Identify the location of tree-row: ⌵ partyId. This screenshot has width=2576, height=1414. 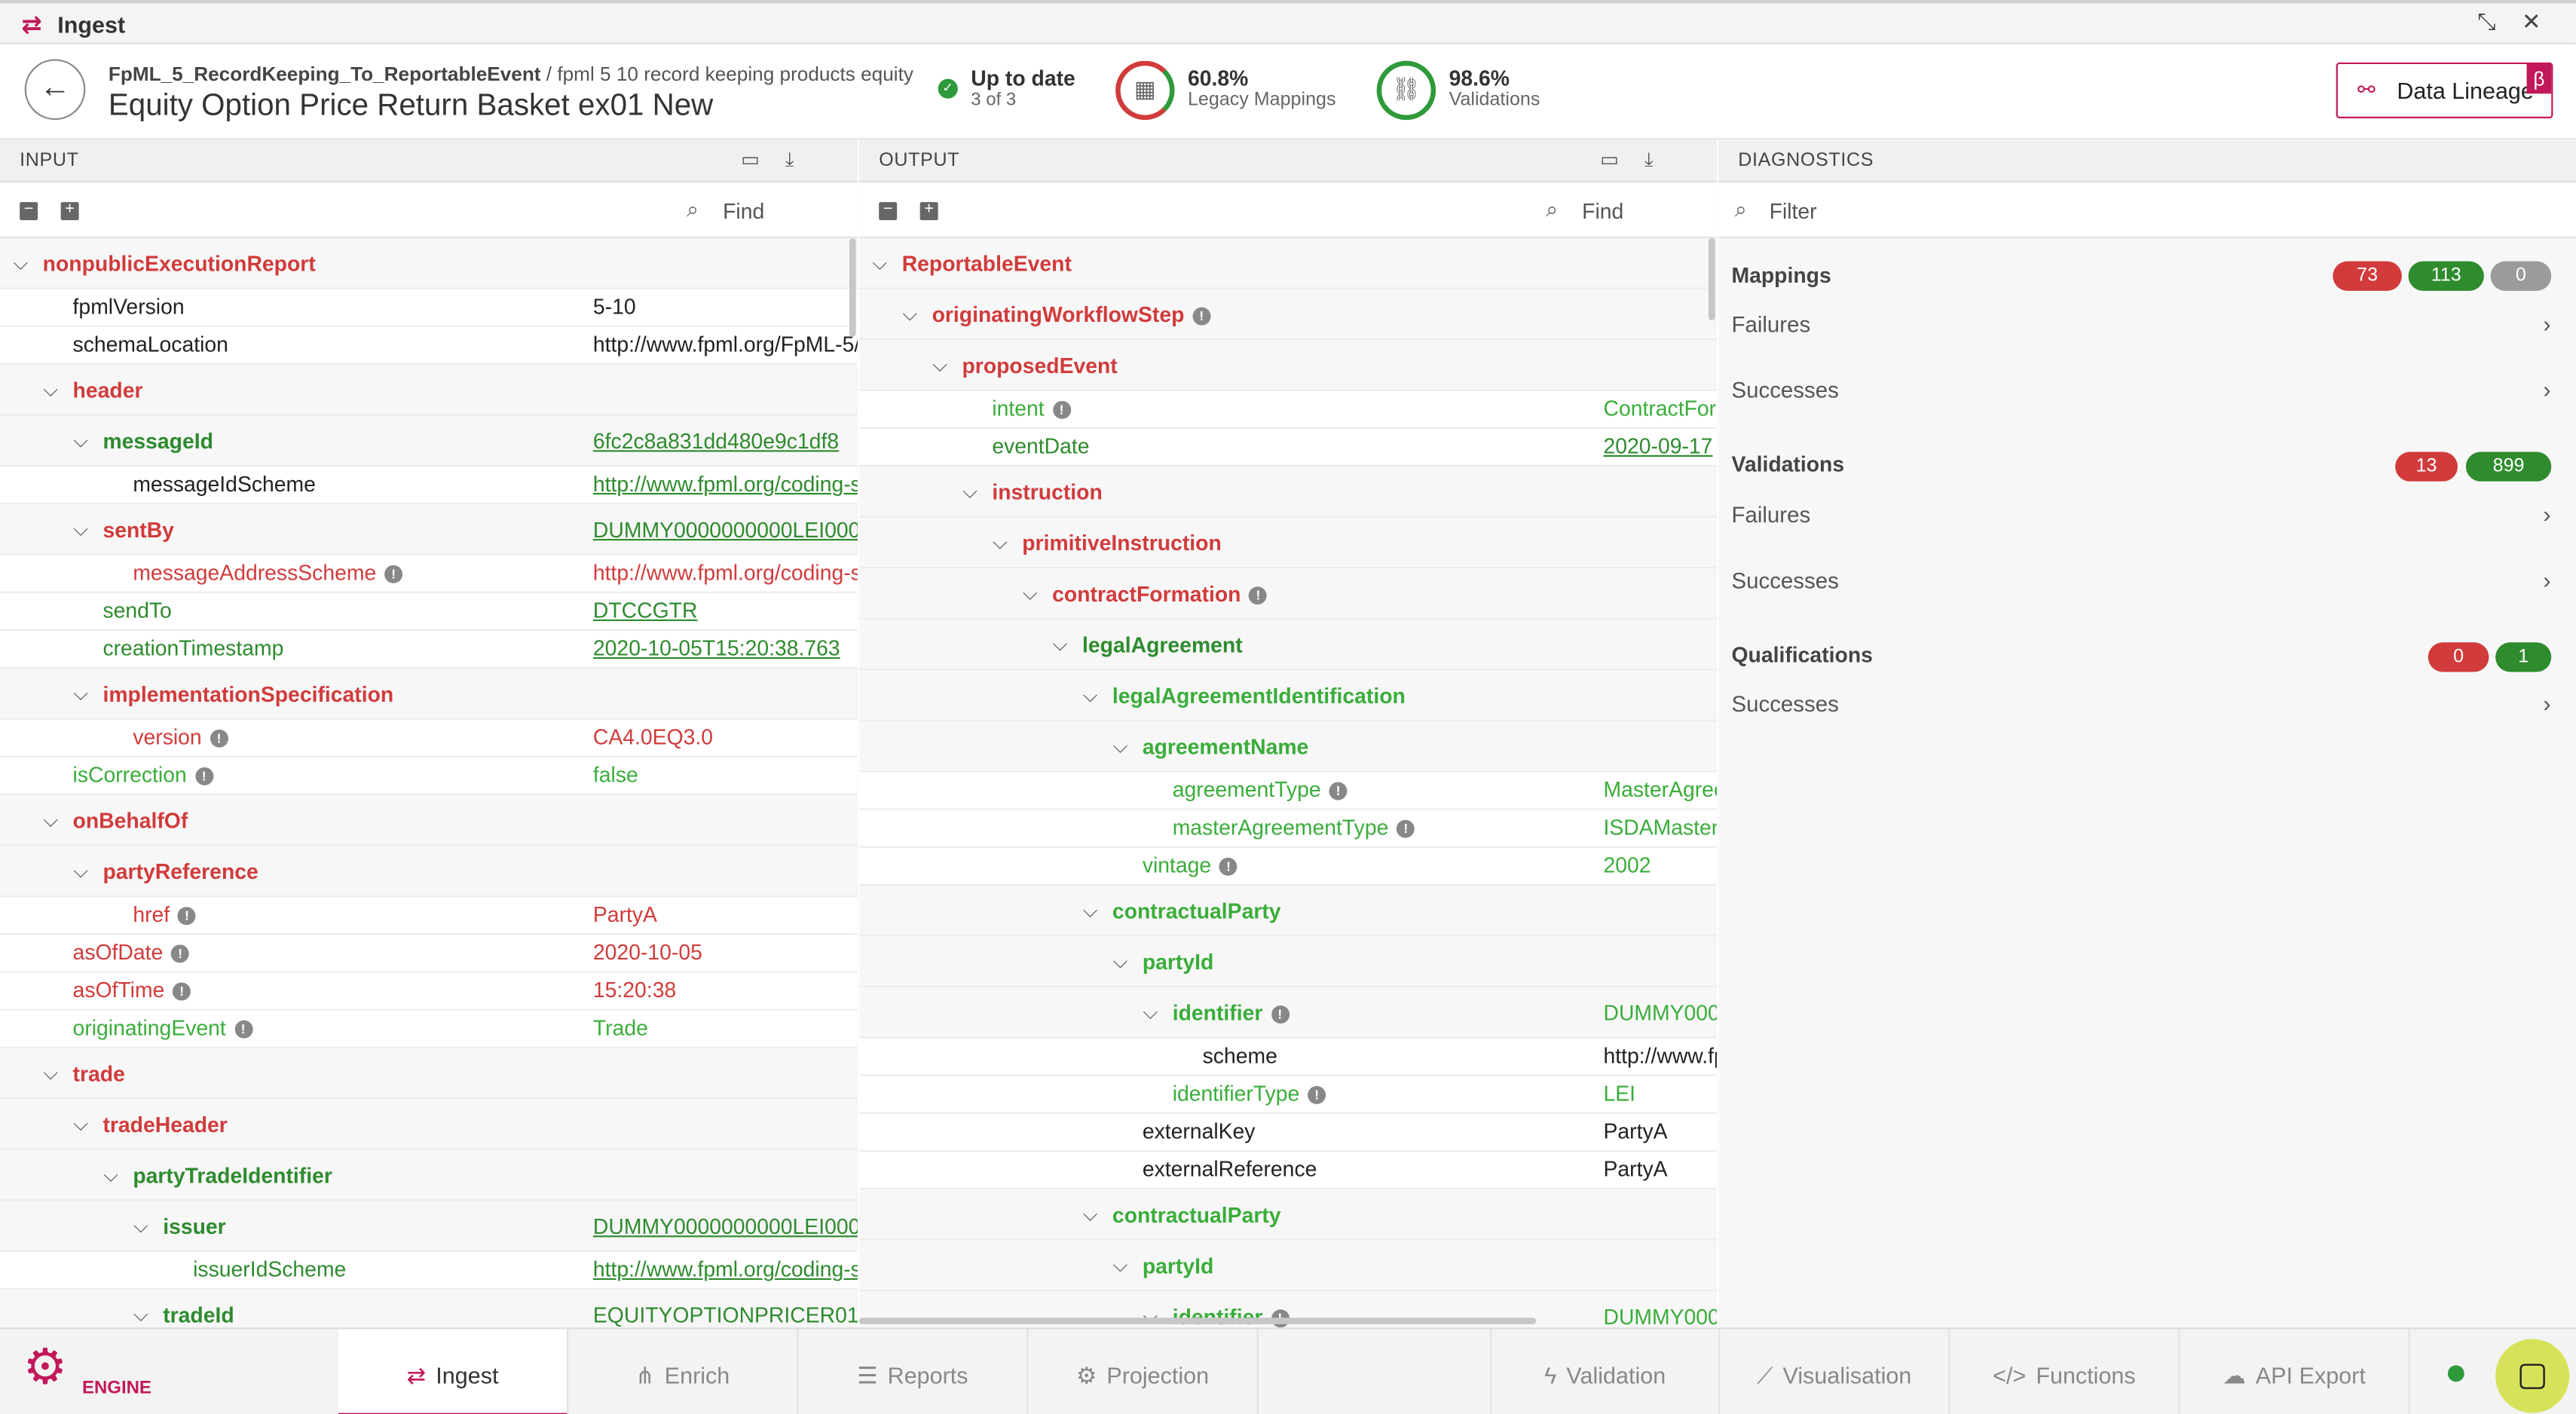
(1288, 1266).